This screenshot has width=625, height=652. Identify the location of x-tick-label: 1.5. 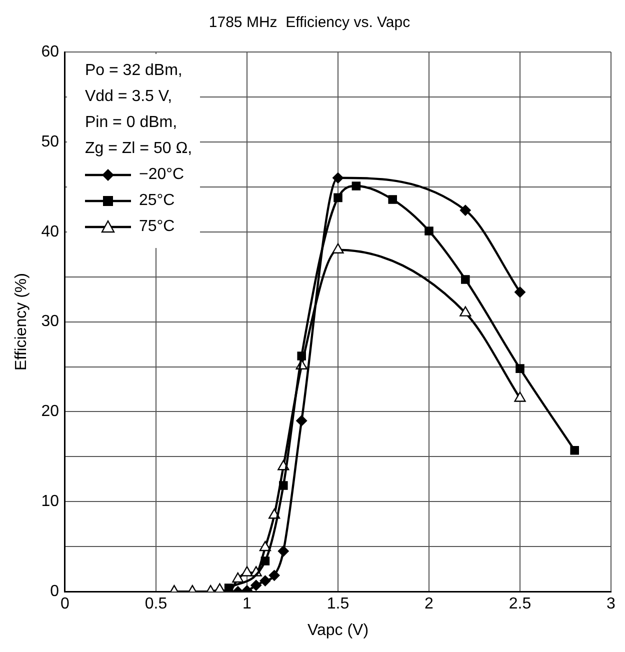
(338, 604).